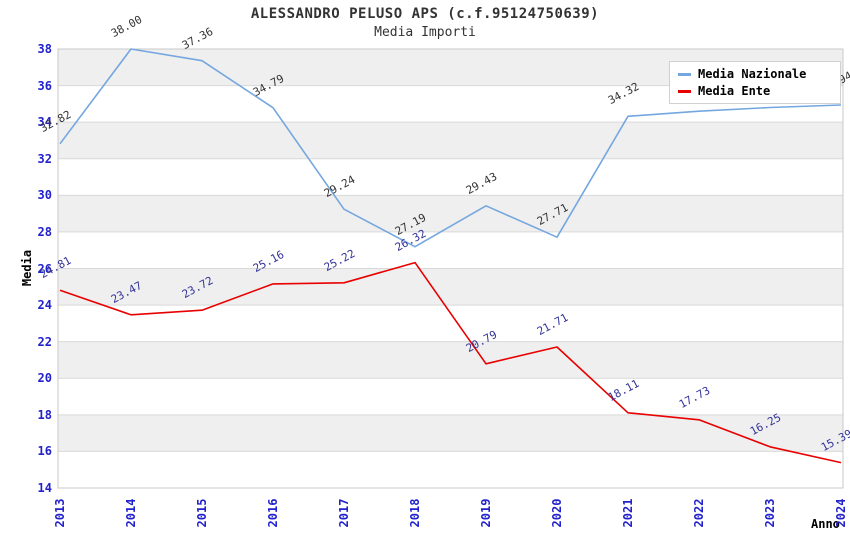 This screenshot has width=850, height=550. I want to click on y-tick-label: 20, so click(44, 378).